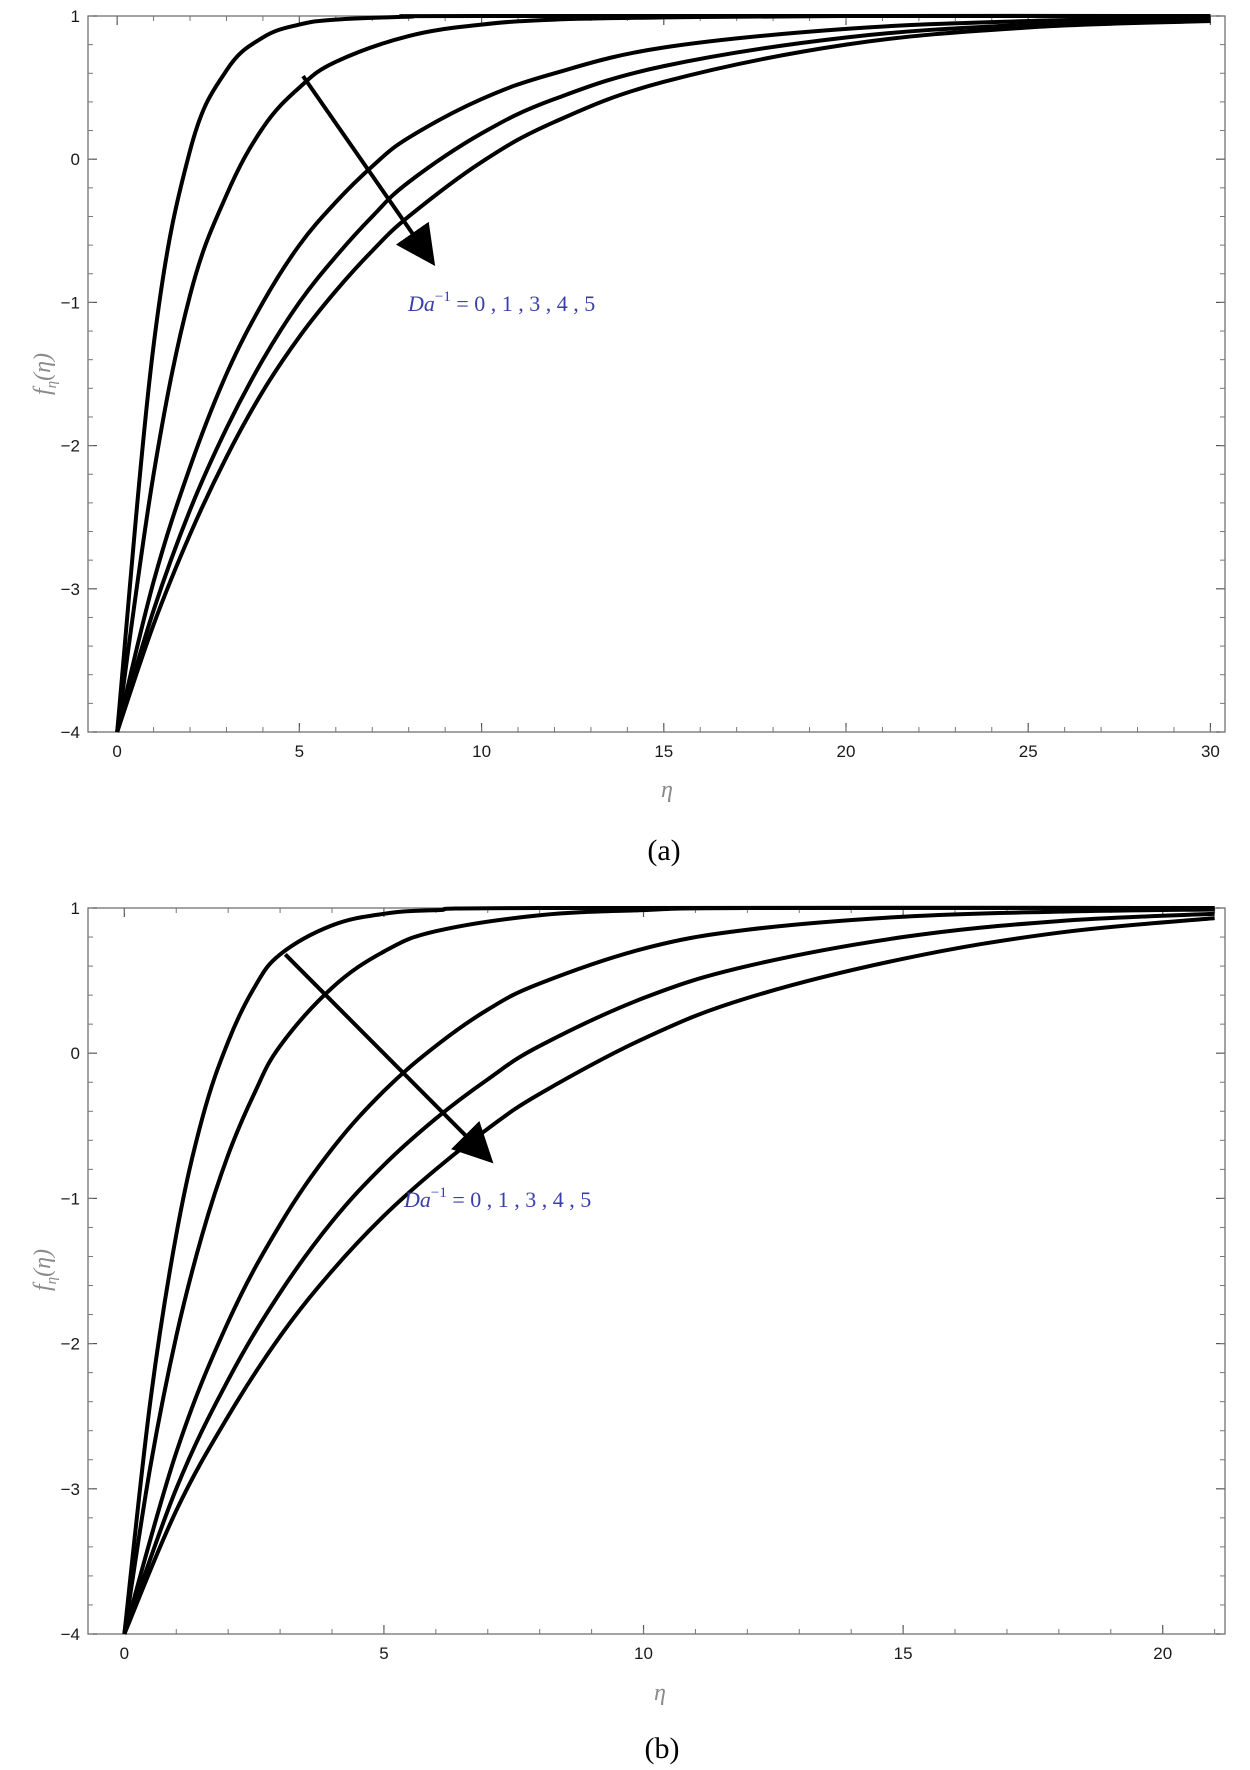  I want to click on caption-a: (a), so click(663, 850).